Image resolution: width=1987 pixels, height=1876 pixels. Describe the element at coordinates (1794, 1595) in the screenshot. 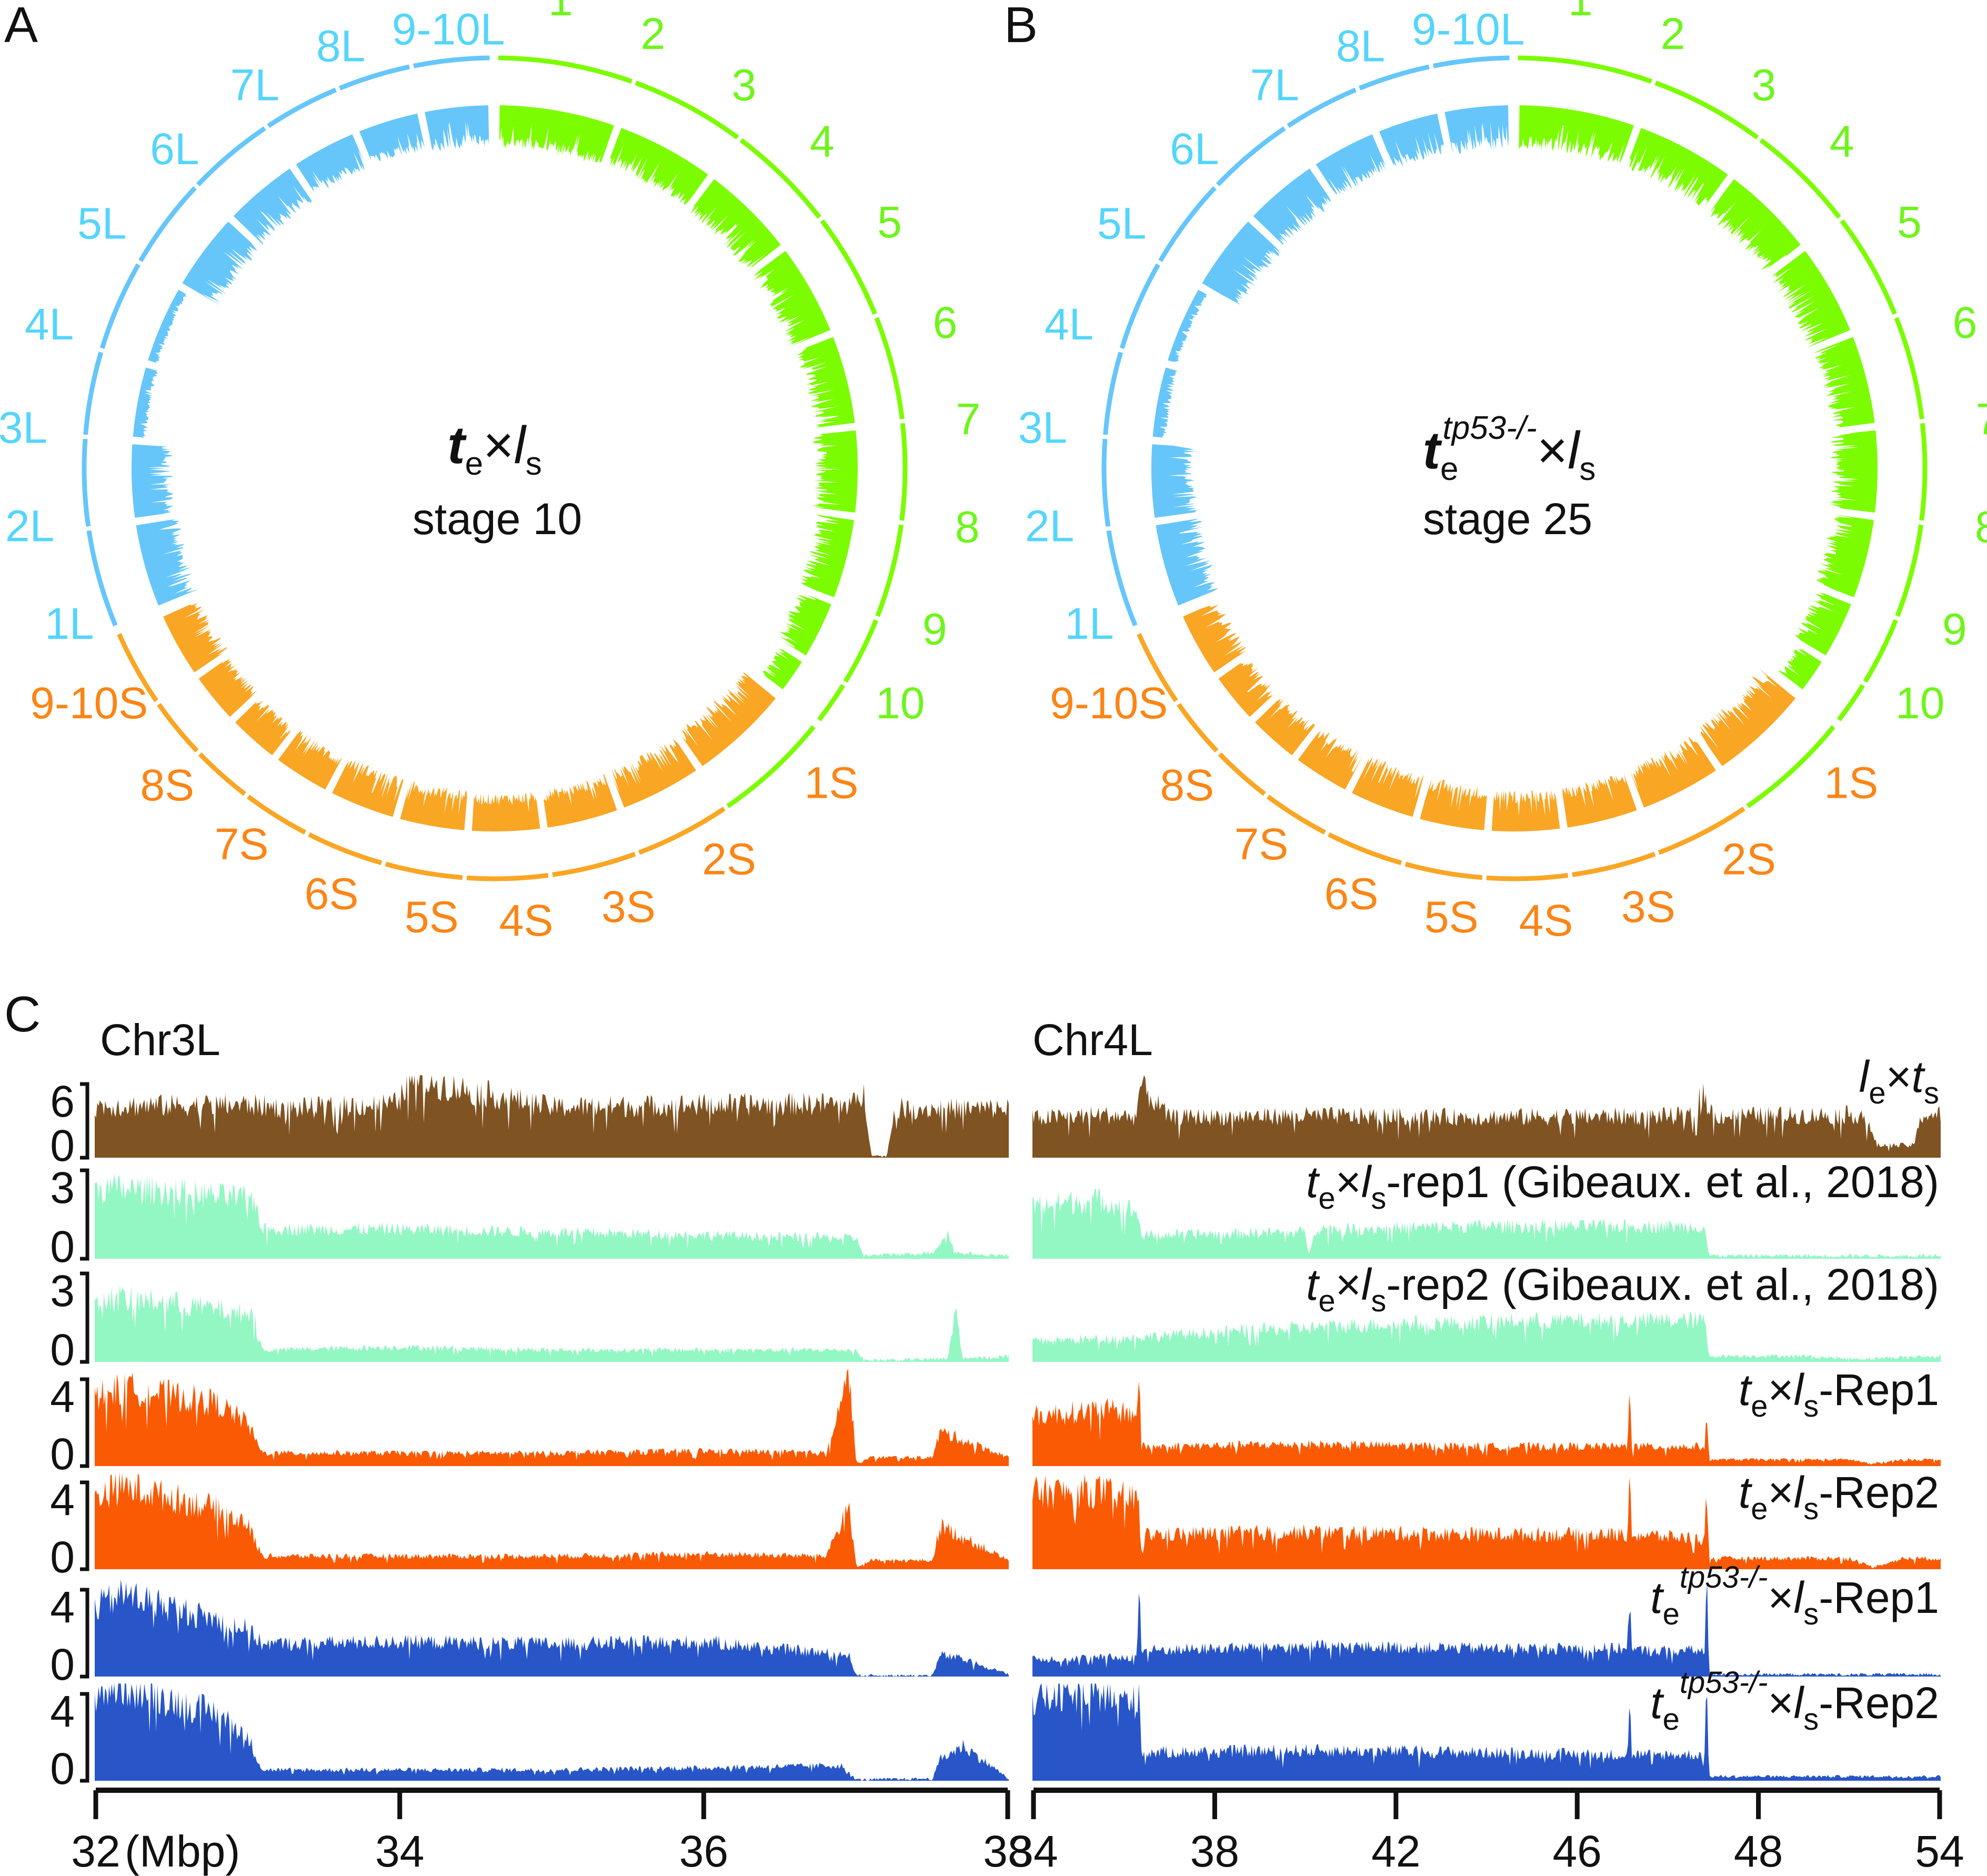

I see `track-label: tetp53-/-×ls-Rep1` at that location.